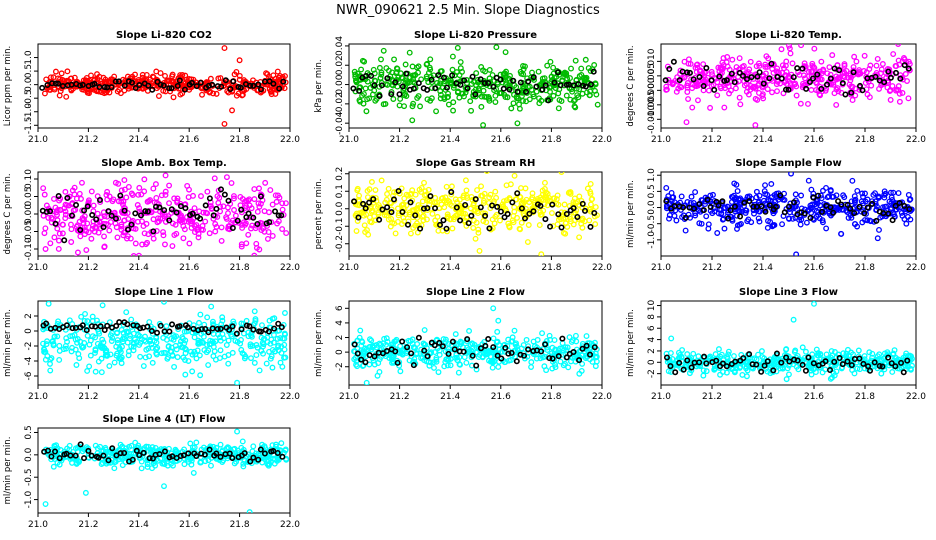 Image resolution: width=936 pixels, height=540 pixels. I want to click on y-axis-label: ml/min per min., so click(631, 343).